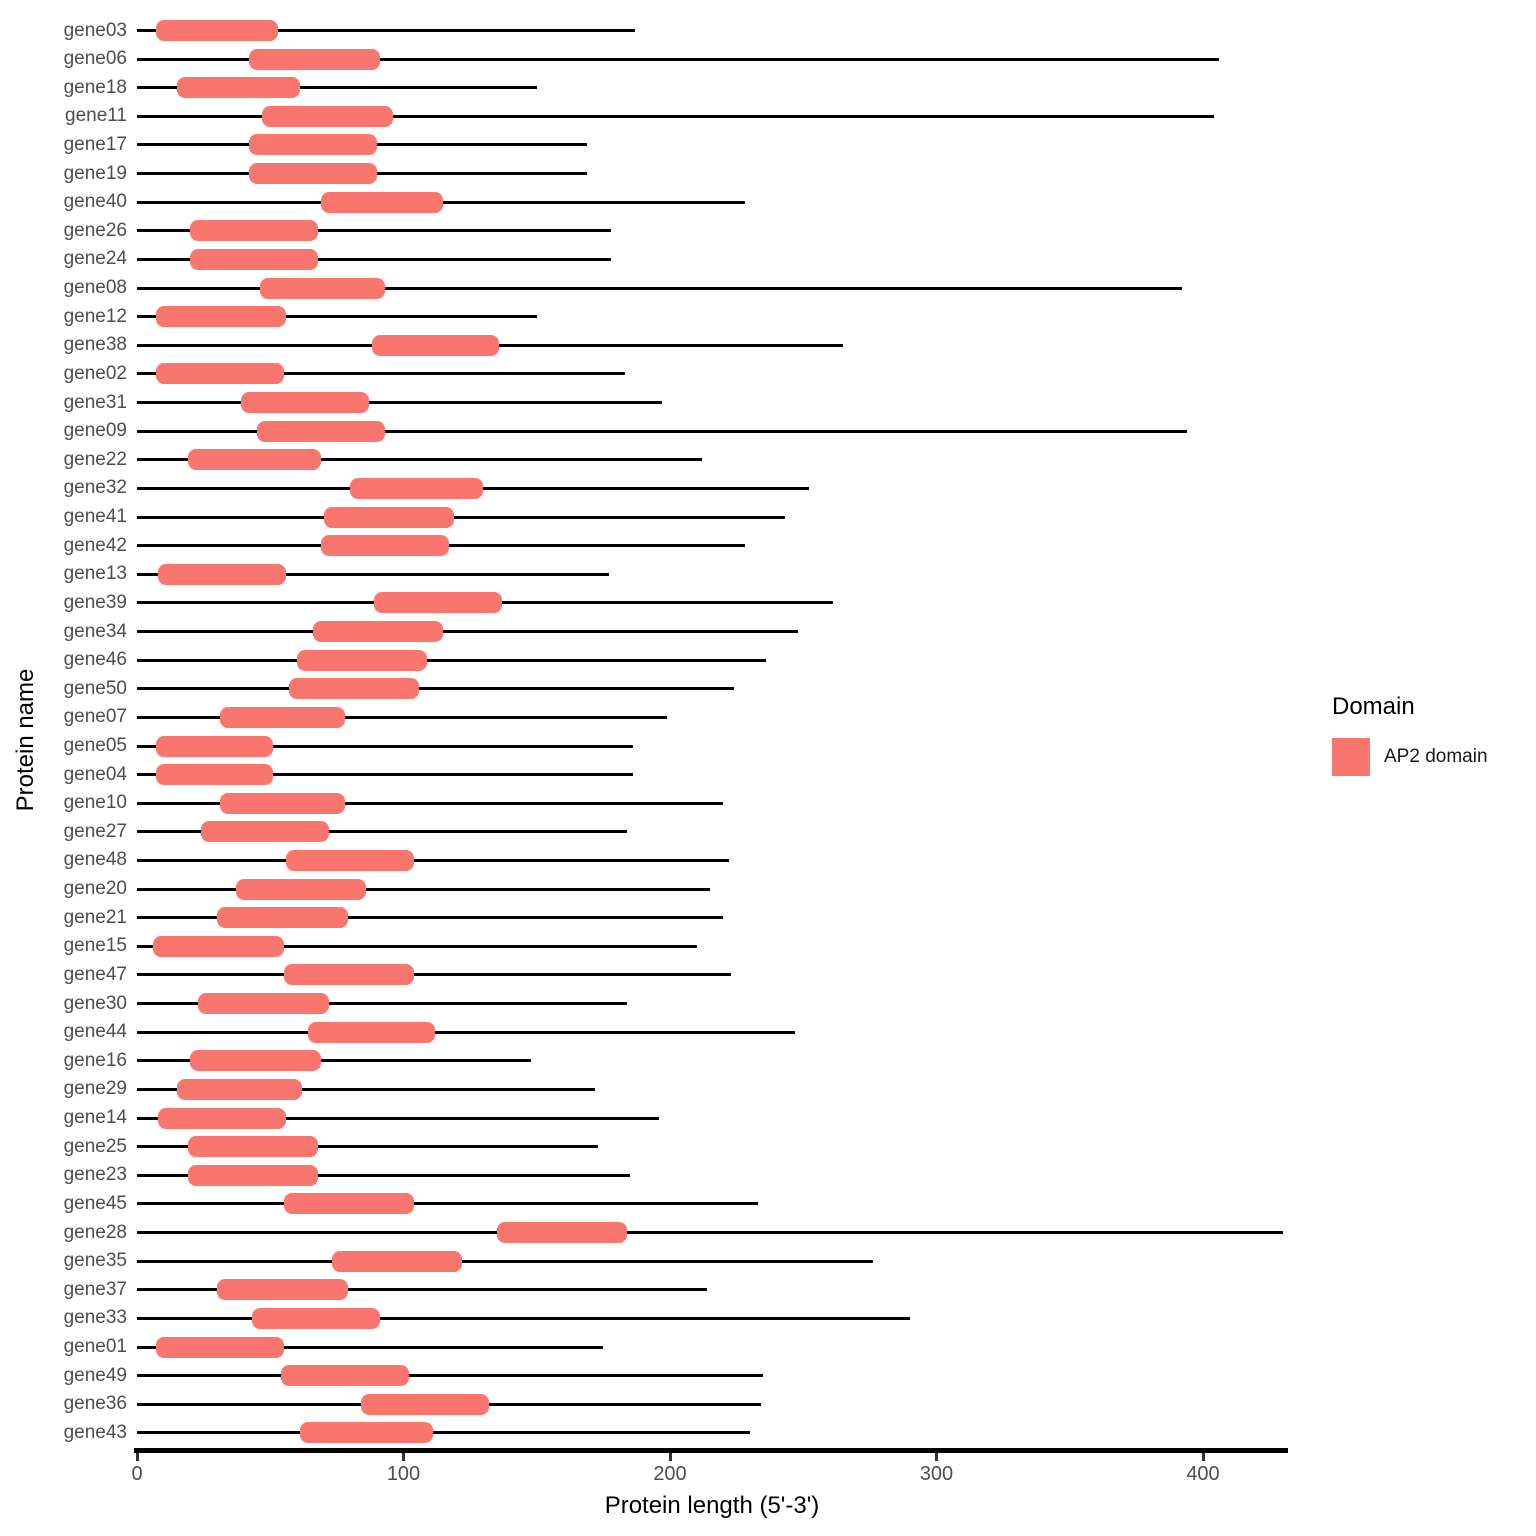 This screenshot has width=1536, height=1536. Describe the element at coordinates (936, 1474) in the screenshot. I see `x-tick-label-300: 300` at that location.